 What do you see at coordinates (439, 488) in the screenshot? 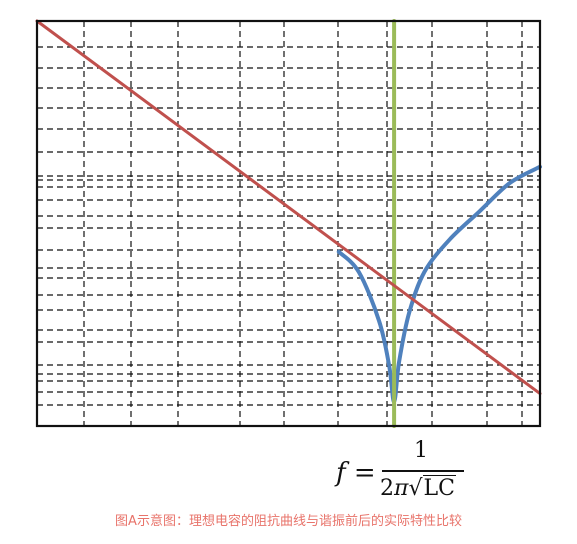
I see `formula-den-radicand: LC` at bounding box center [439, 488].